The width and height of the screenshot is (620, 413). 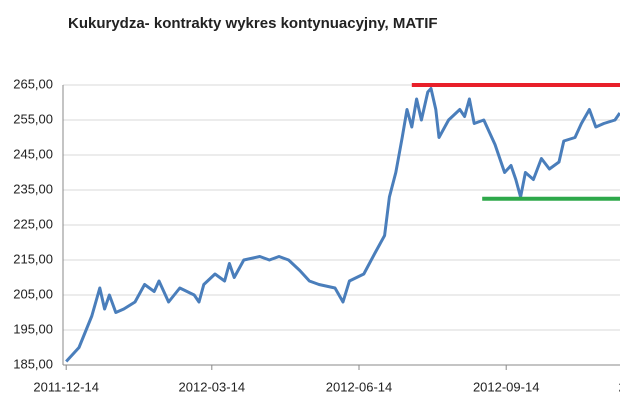 What do you see at coordinates (33, 153) in the screenshot?
I see `y-tick-label: 245,00` at bounding box center [33, 153].